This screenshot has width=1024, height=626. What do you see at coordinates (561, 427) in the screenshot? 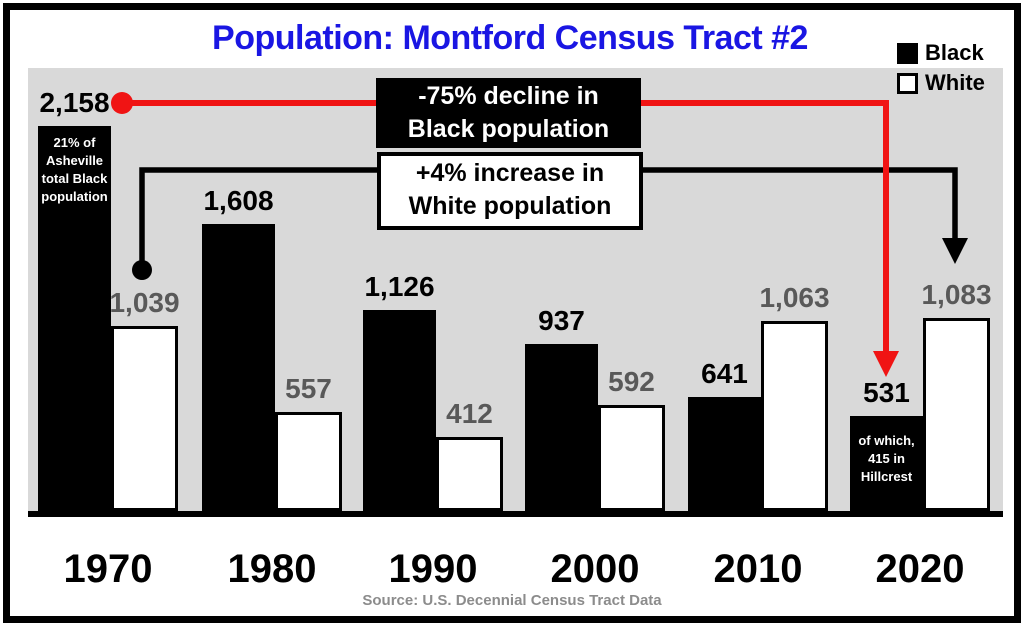
I see `bar-black-2000` at bounding box center [561, 427].